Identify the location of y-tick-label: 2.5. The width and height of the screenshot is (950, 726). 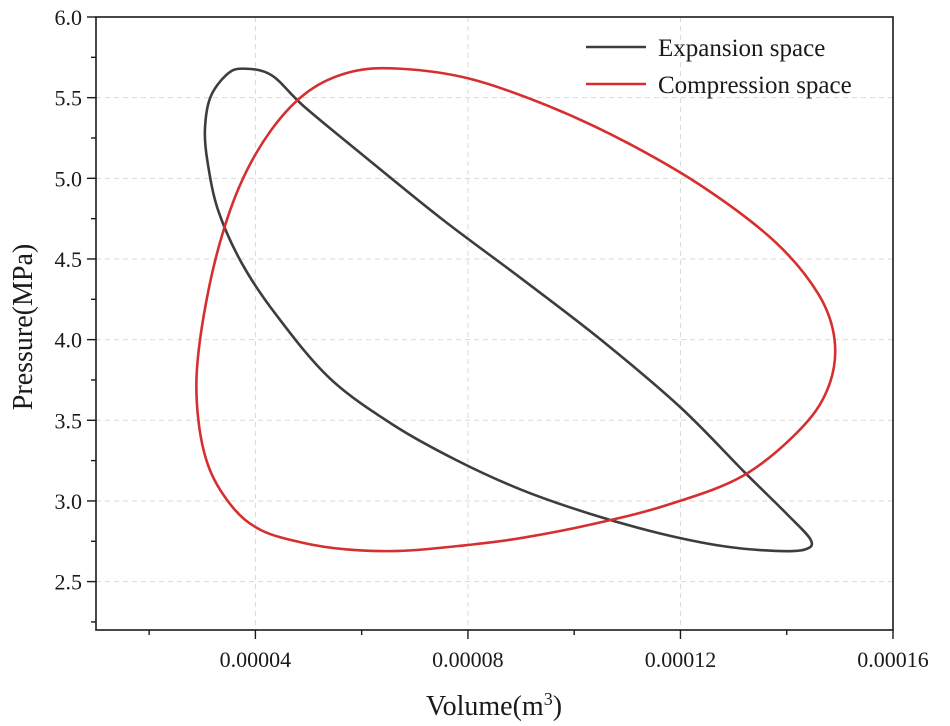
(69, 582).